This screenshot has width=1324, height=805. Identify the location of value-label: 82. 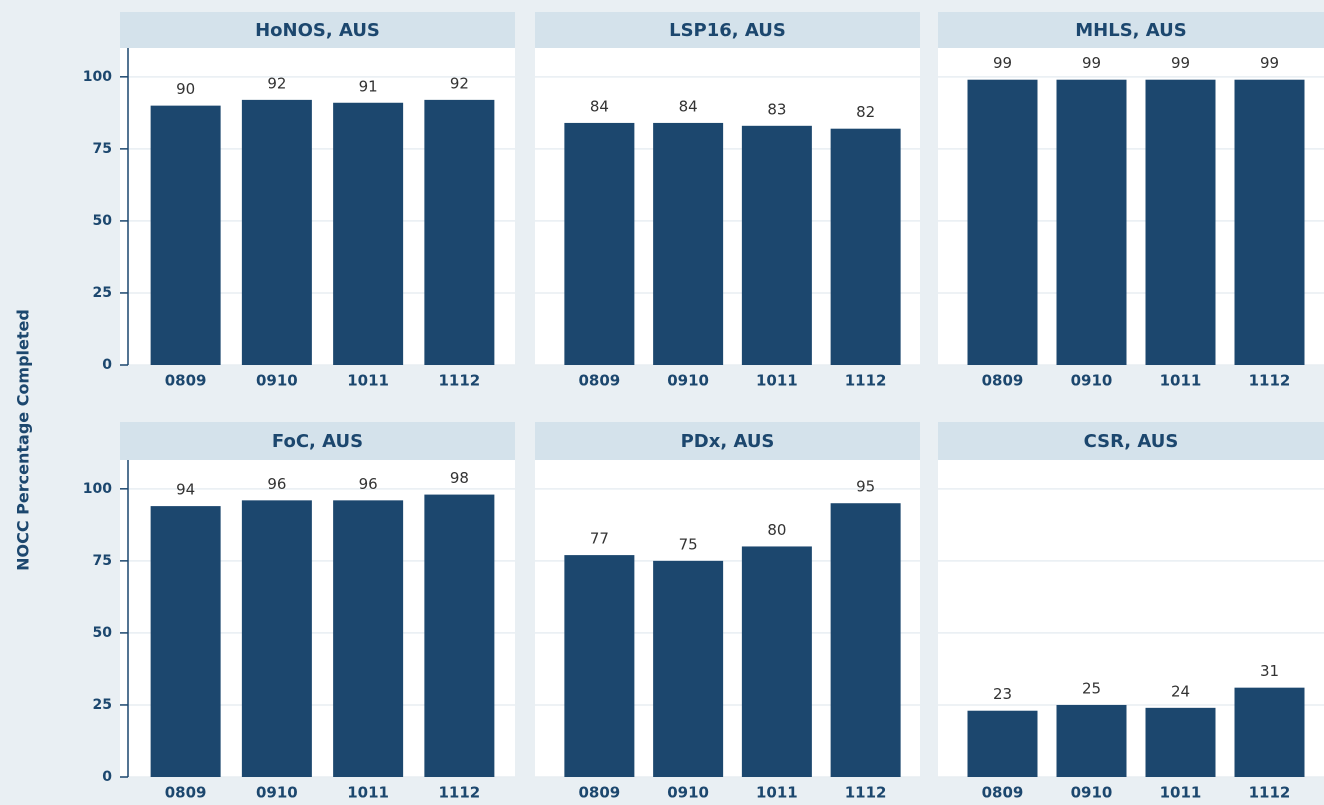
(865, 112).